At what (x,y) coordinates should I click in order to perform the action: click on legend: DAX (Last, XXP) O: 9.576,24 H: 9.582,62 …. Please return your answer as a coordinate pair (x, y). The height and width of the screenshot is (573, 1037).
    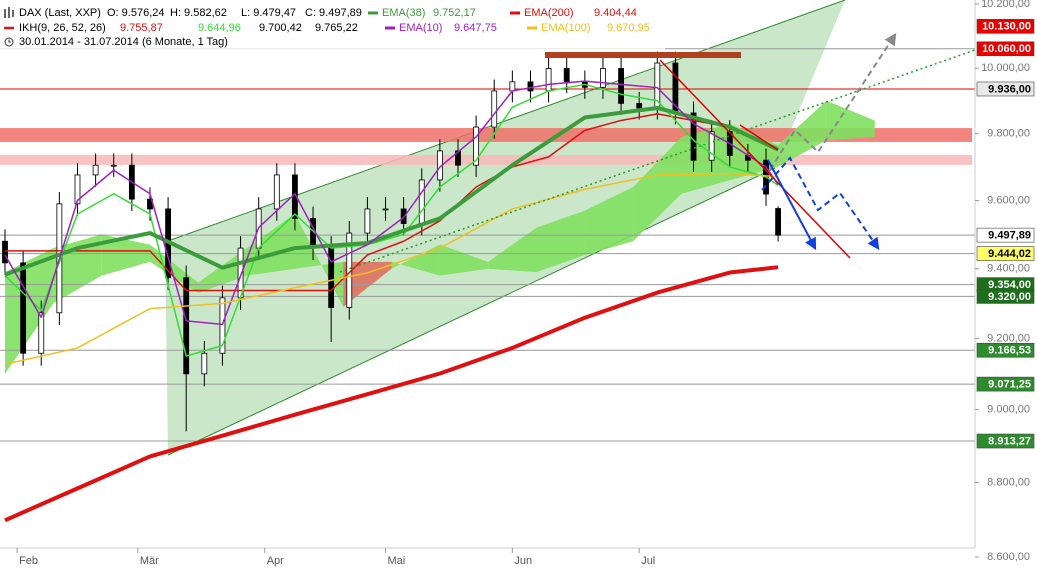
    Looking at the image, I should click on (332, 26).